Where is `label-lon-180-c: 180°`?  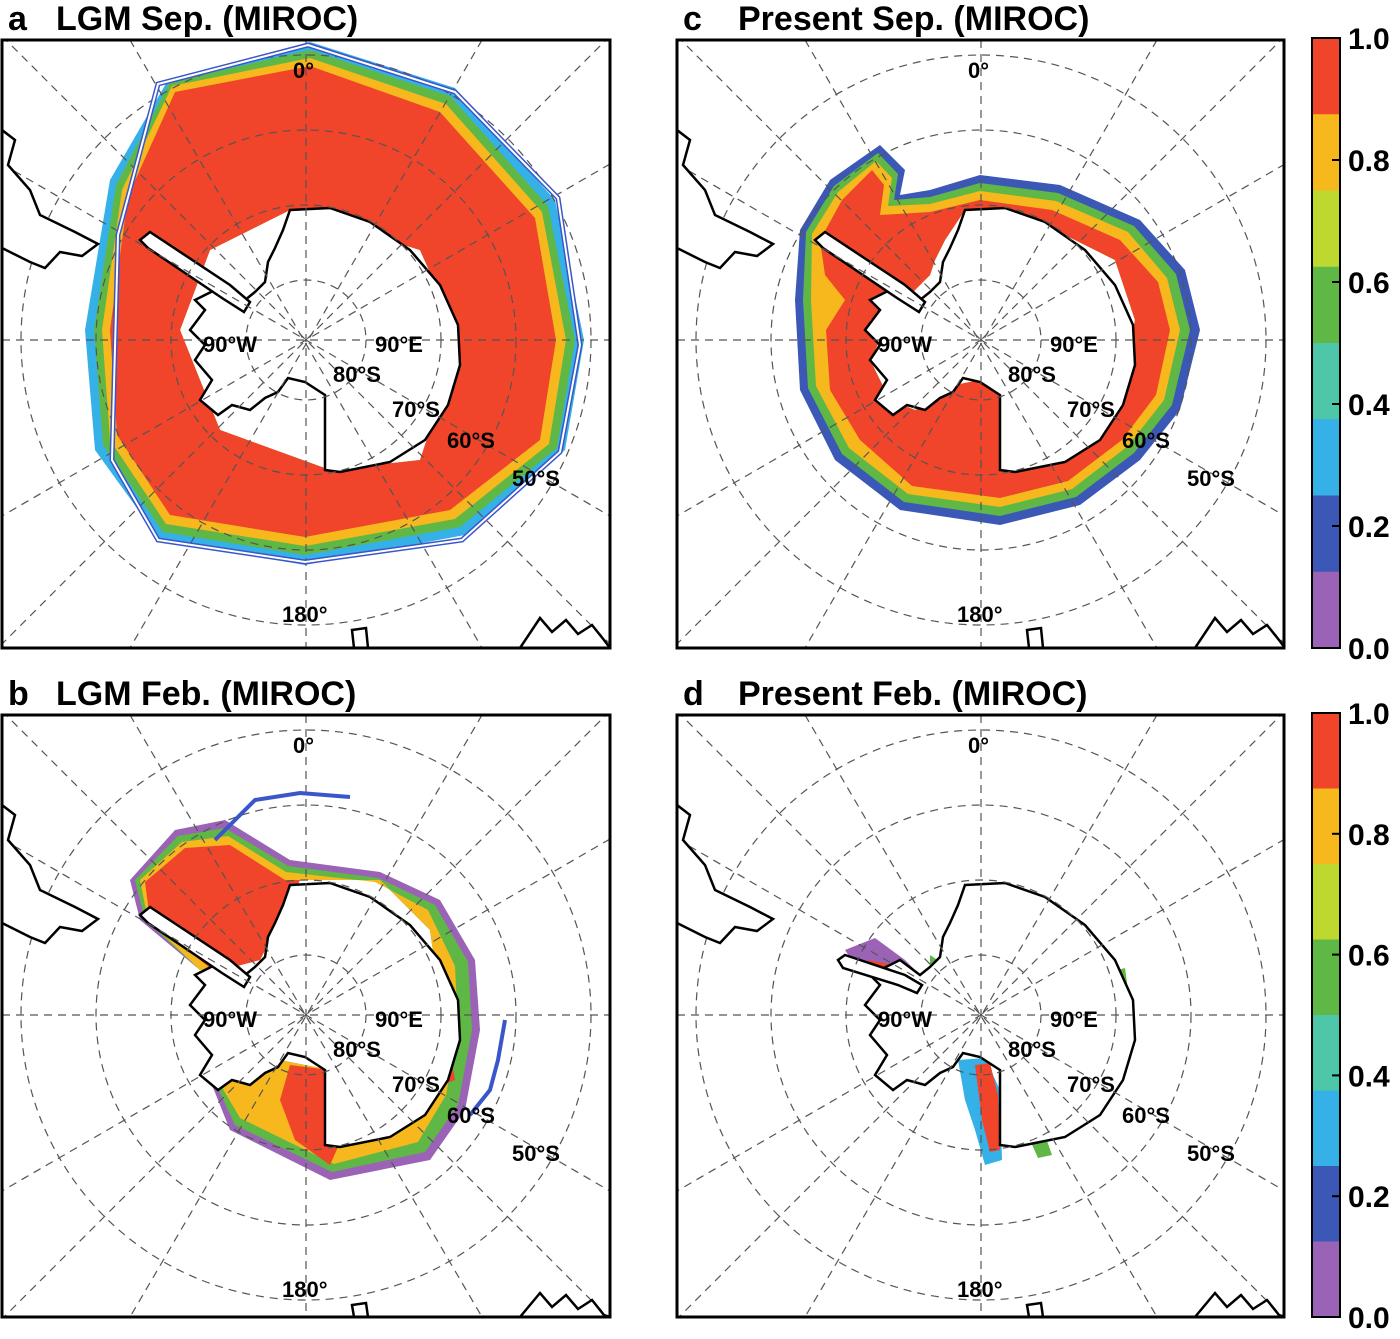
label-lon-180-c: 180° is located at coordinates (980, 614).